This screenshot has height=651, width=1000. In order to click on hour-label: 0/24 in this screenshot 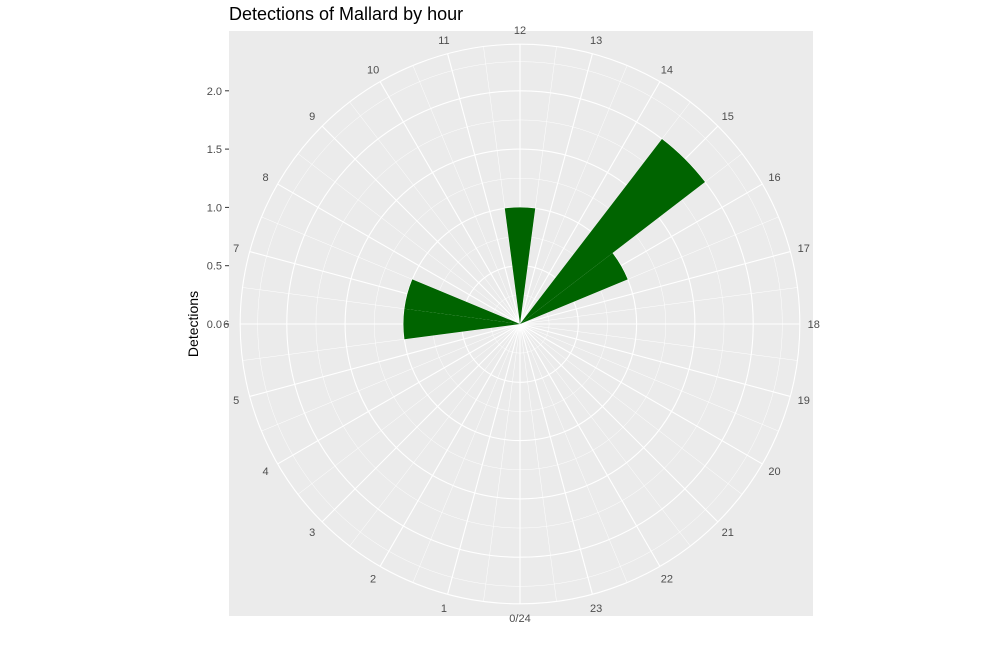, I will do `click(519, 619)`.